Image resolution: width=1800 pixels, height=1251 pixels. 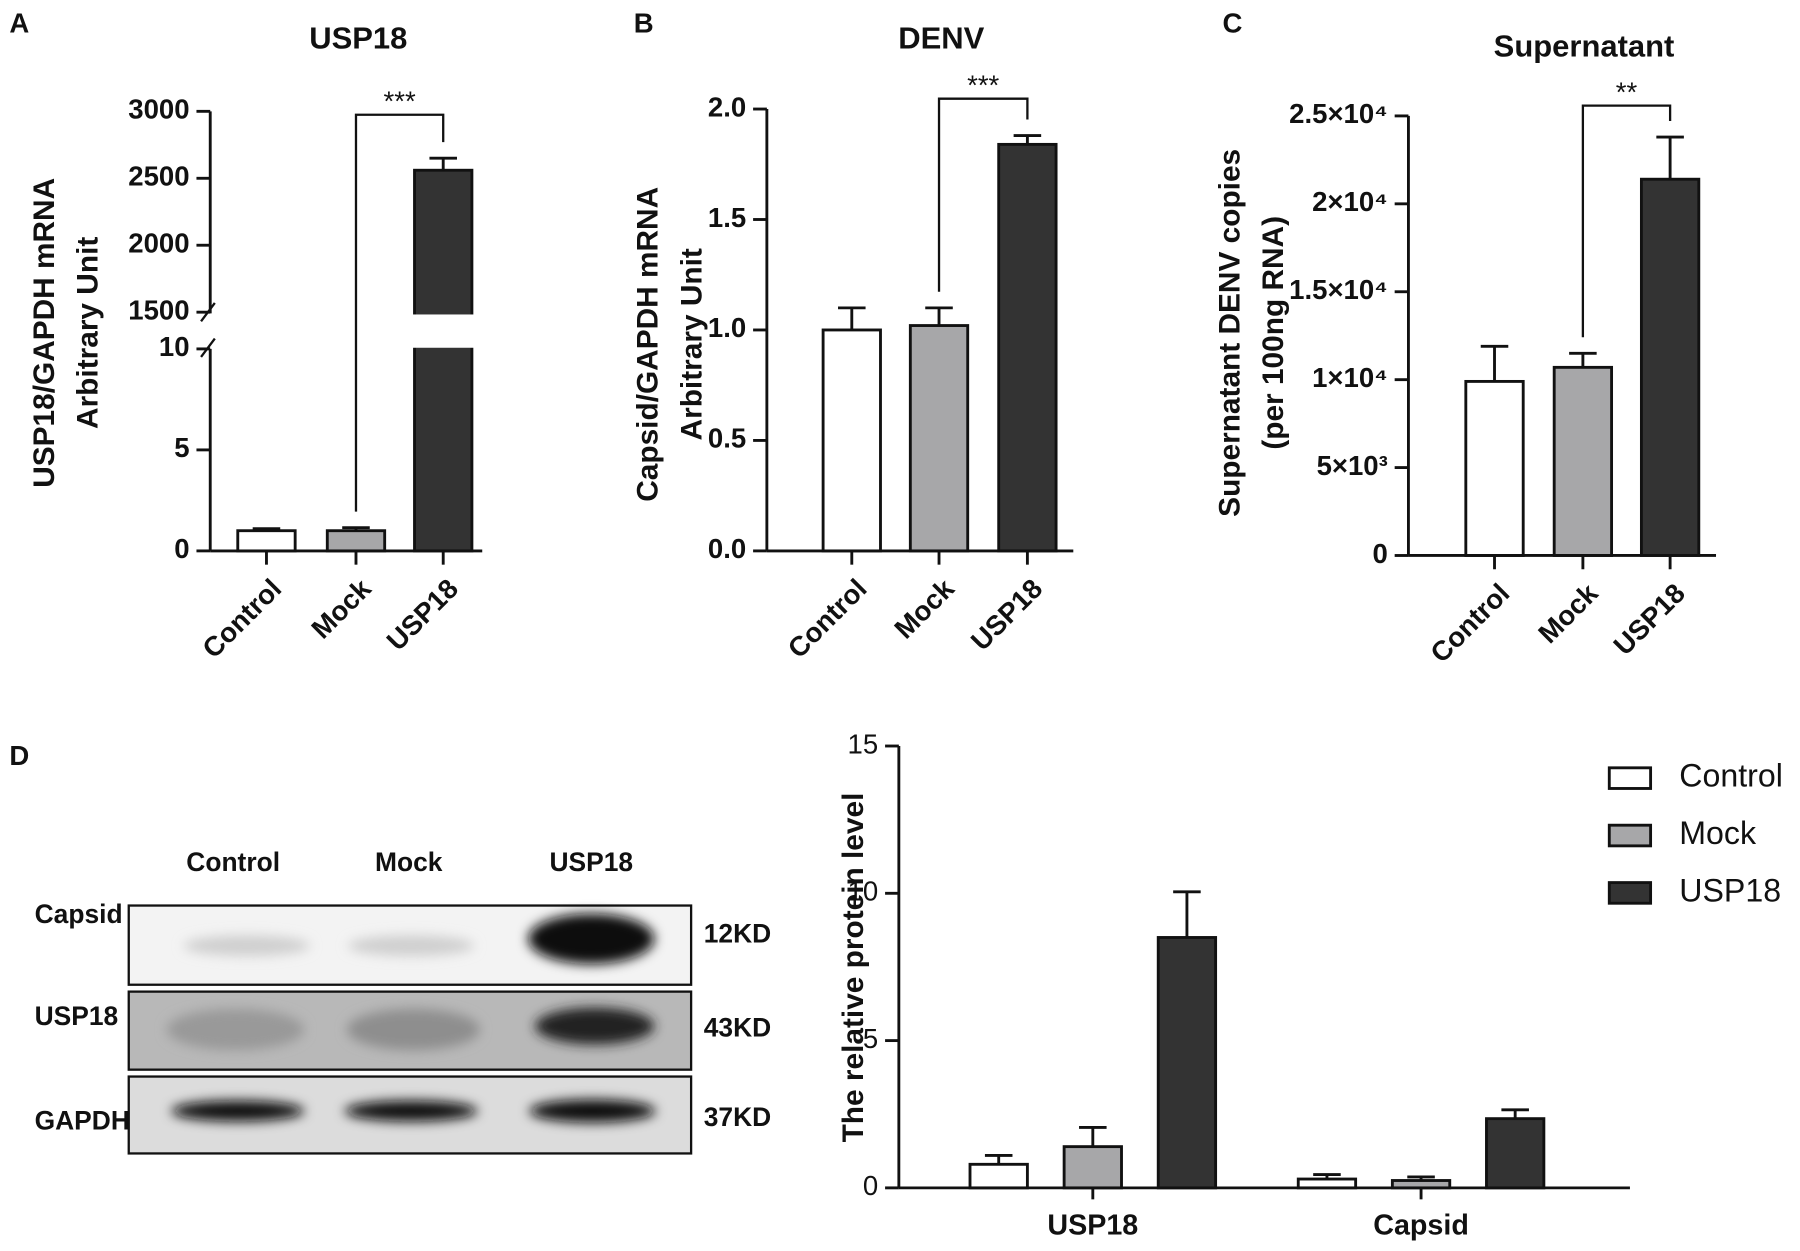 I want to click on y-axis-label: The relative protein level, so click(x=853, y=968).